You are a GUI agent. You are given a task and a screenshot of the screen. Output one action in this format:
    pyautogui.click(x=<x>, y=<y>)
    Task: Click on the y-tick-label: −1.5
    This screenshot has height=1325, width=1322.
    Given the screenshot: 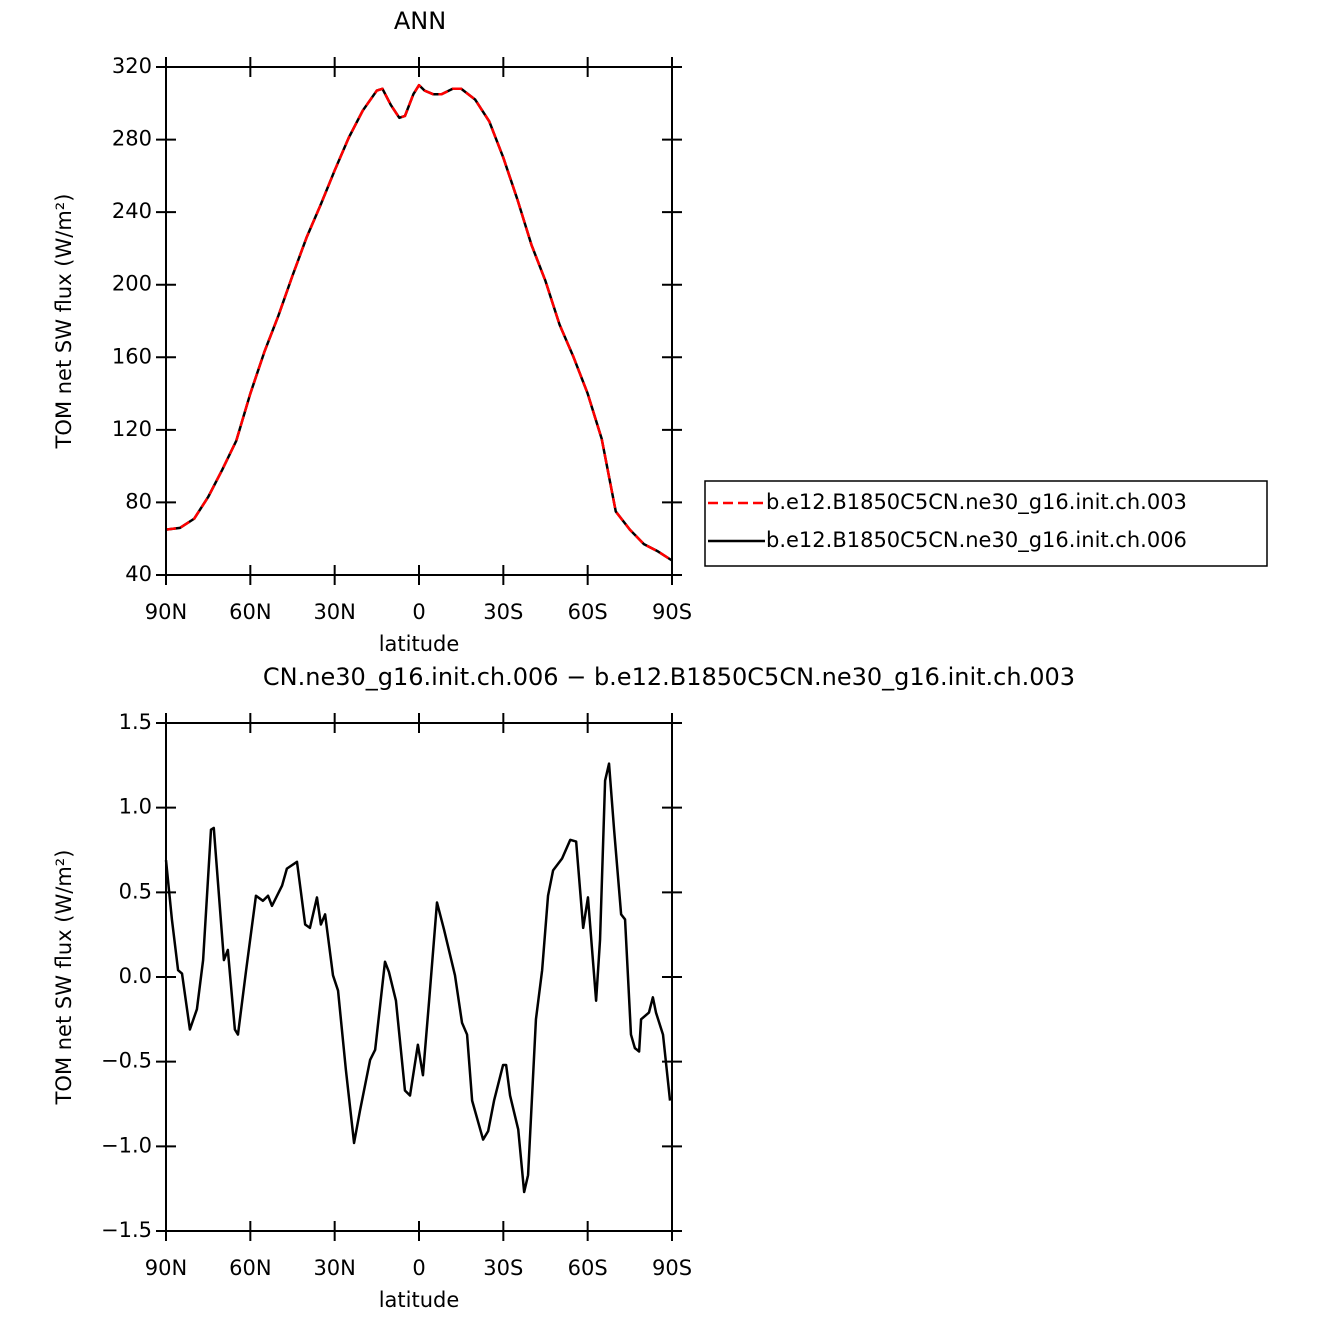 What is the action you would take?
    pyautogui.click(x=126, y=1230)
    